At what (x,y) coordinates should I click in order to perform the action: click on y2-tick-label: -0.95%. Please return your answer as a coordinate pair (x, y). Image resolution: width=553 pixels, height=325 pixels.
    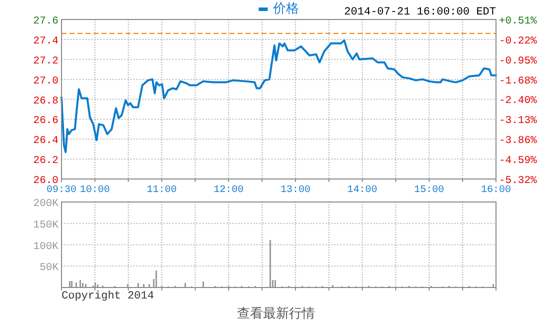
    Looking at the image, I should click on (518, 61).